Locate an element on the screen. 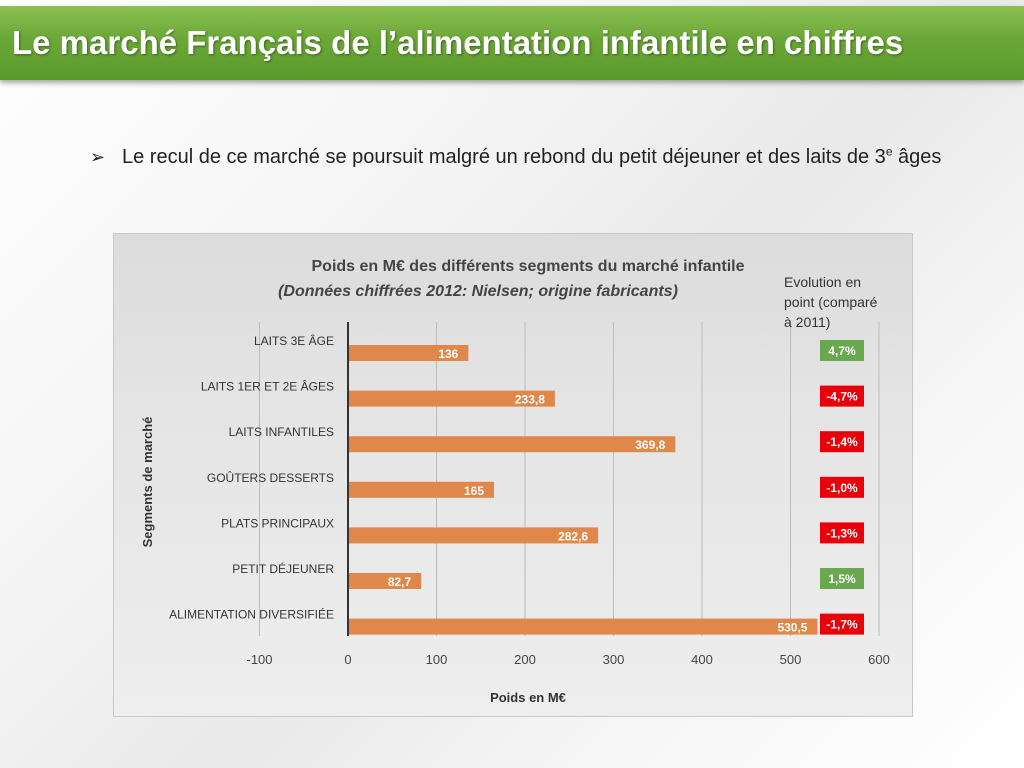 The width and height of the screenshot is (1024, 768). evolution-label-3: -1,0% is located at coordinates (842, 488).